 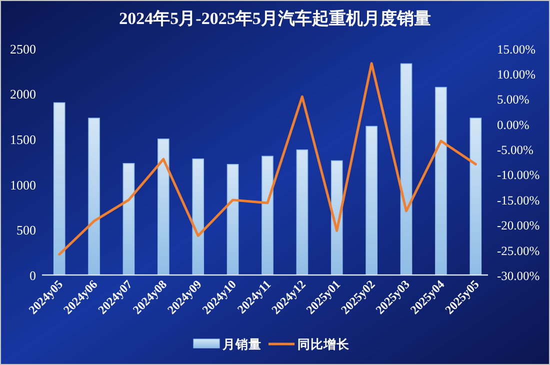 I want to click on y2-tick-label: 5.00%, so click(x=513, y=99).